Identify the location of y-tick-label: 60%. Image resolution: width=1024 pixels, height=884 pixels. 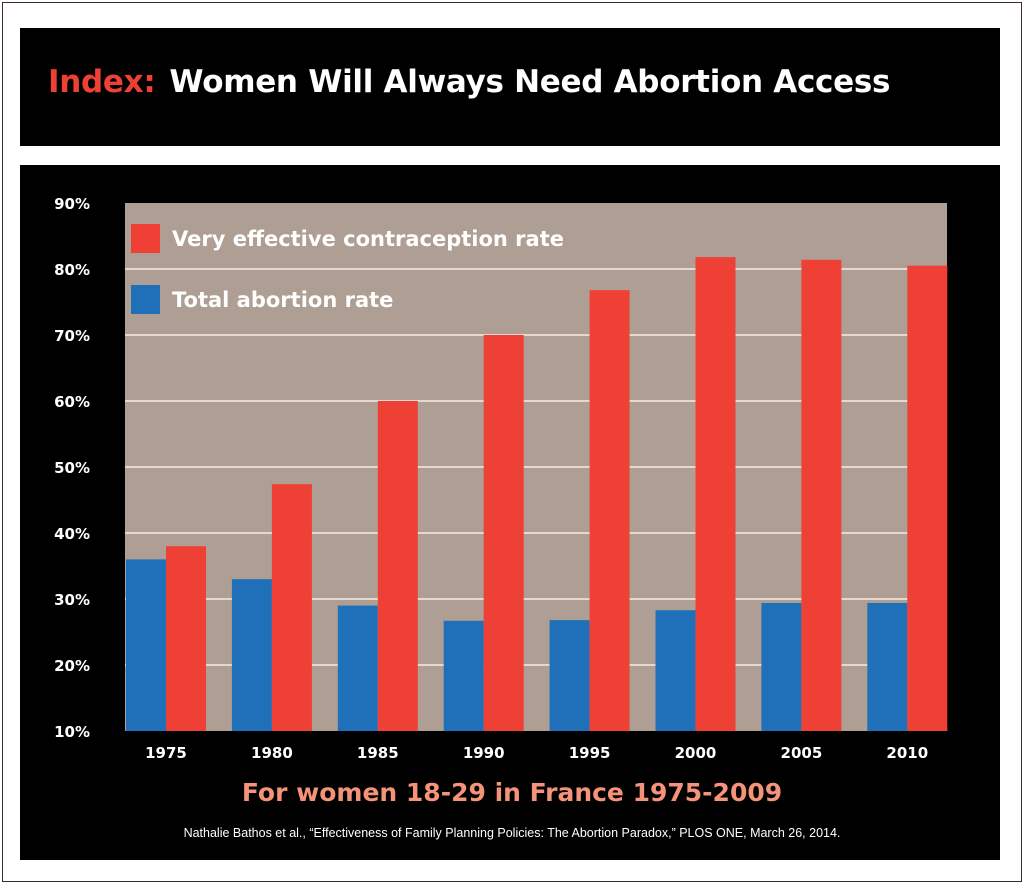
(72, 402).